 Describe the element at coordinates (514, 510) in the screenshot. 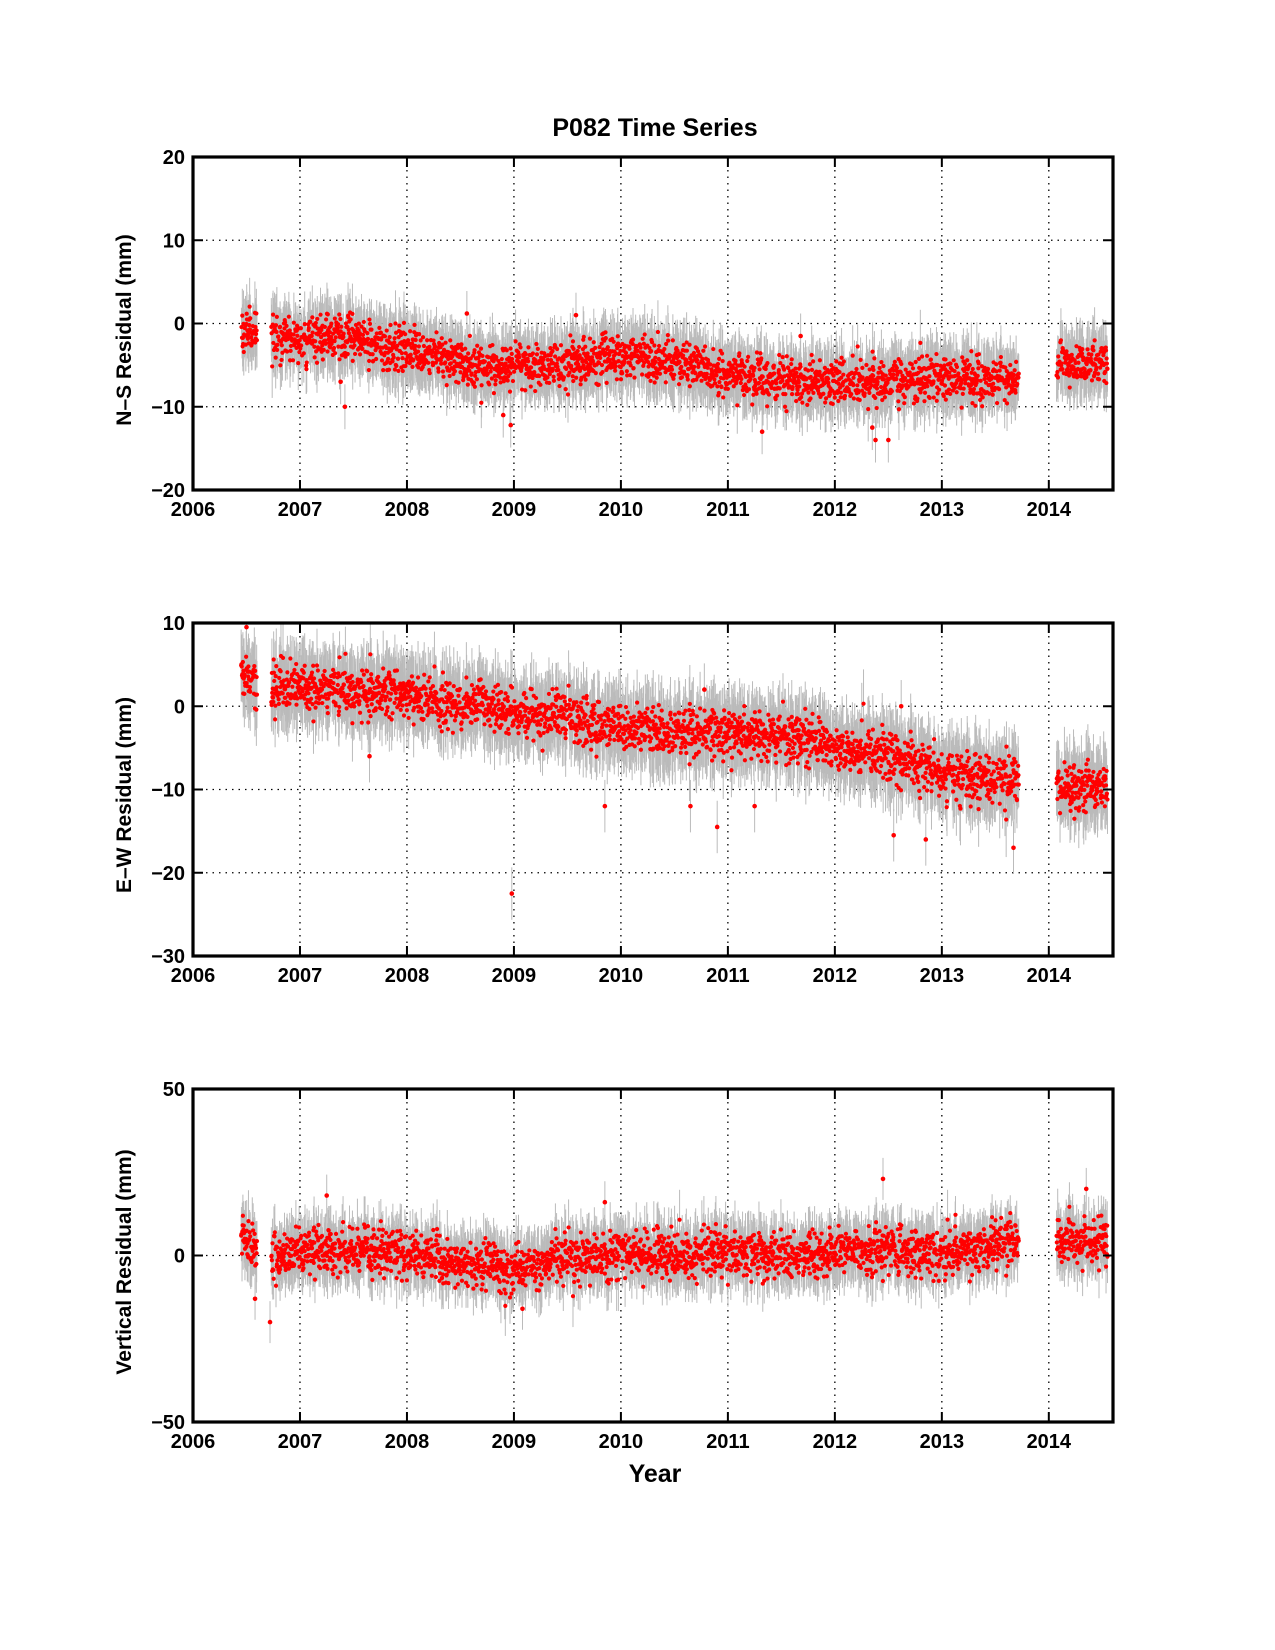

I see `ns-x-tick-label: 2009` at that location.